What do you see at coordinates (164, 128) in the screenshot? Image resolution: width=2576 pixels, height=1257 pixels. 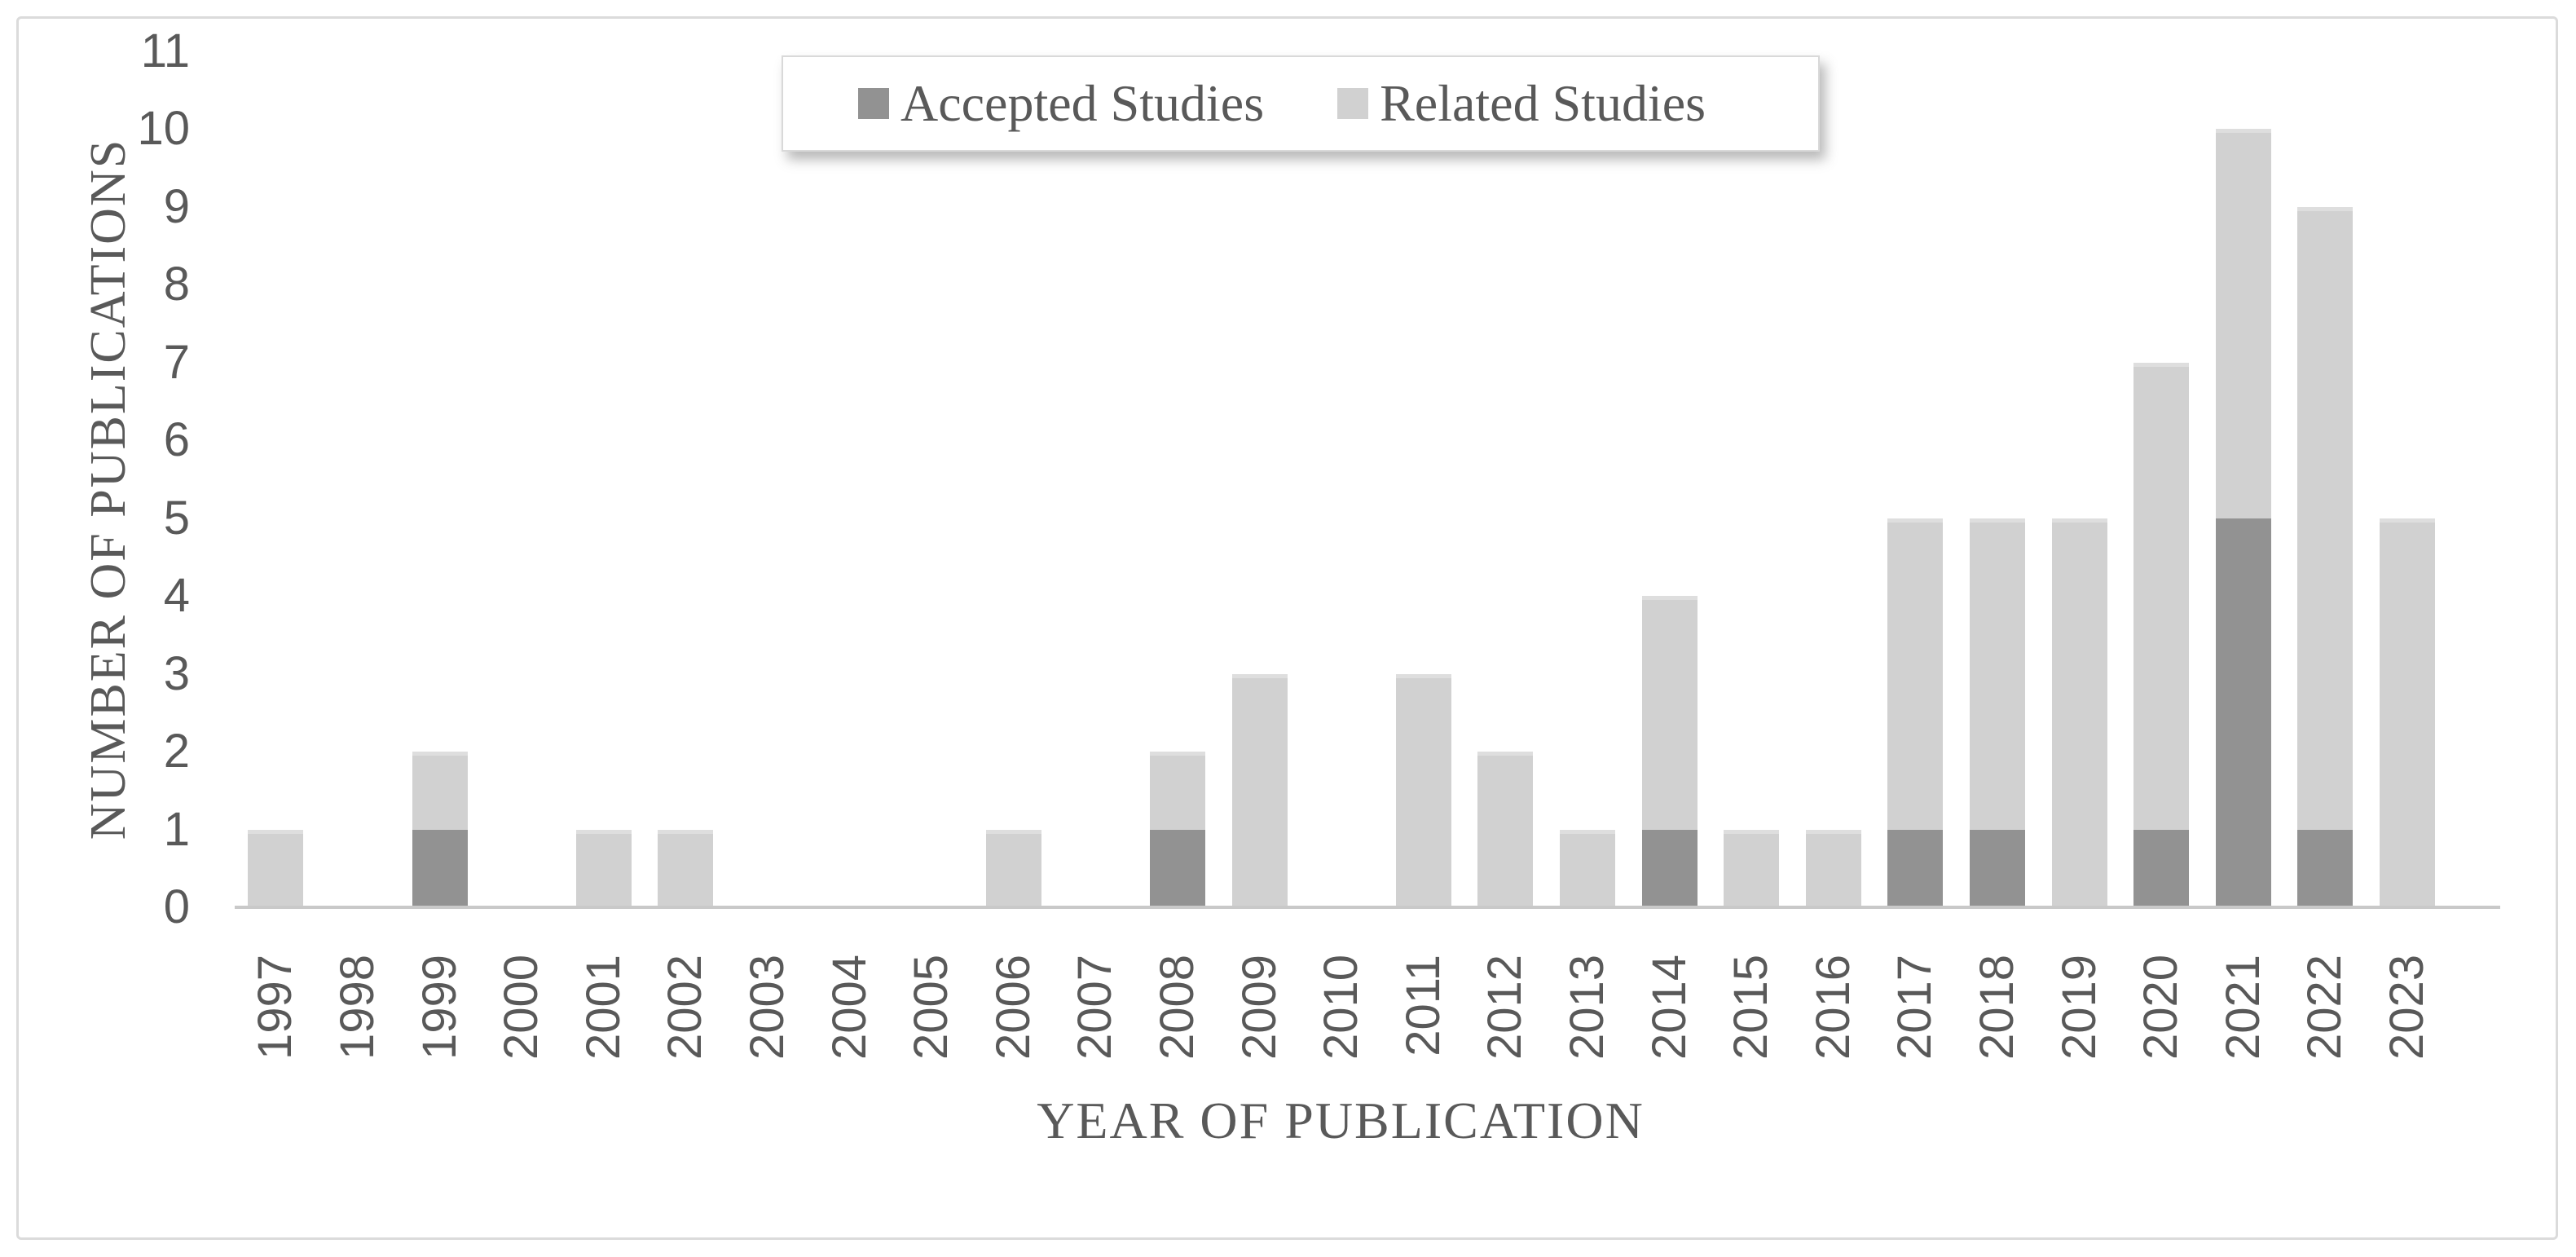 I see `y-tick-label: 10` at bounding box center [164, 128].